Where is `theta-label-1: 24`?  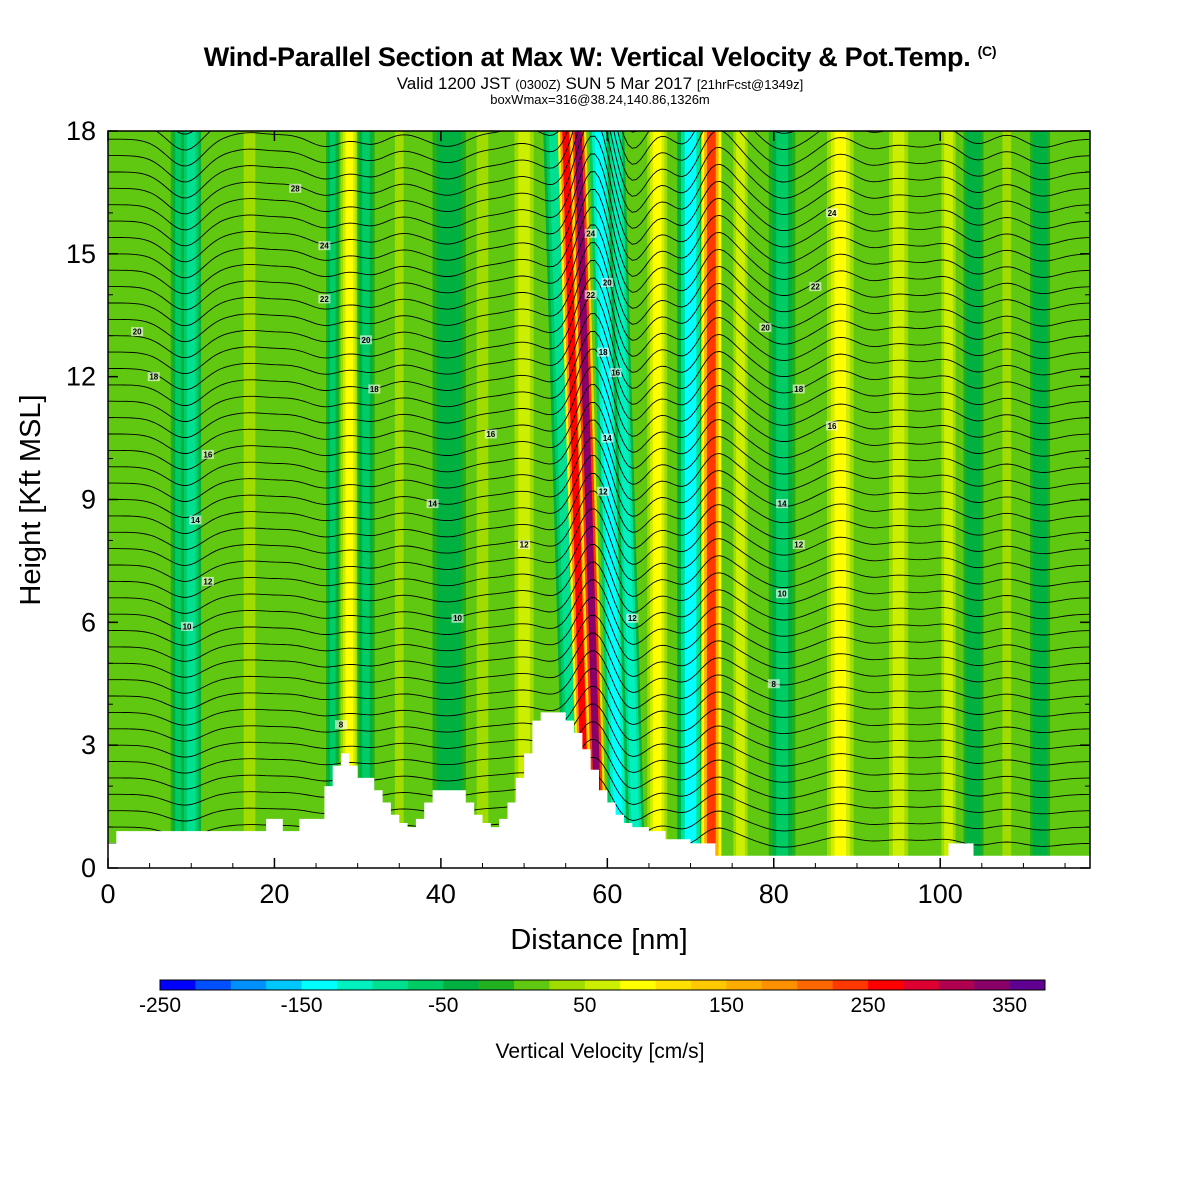 theta-label-1: 24 is located at coordinates (324, 246).